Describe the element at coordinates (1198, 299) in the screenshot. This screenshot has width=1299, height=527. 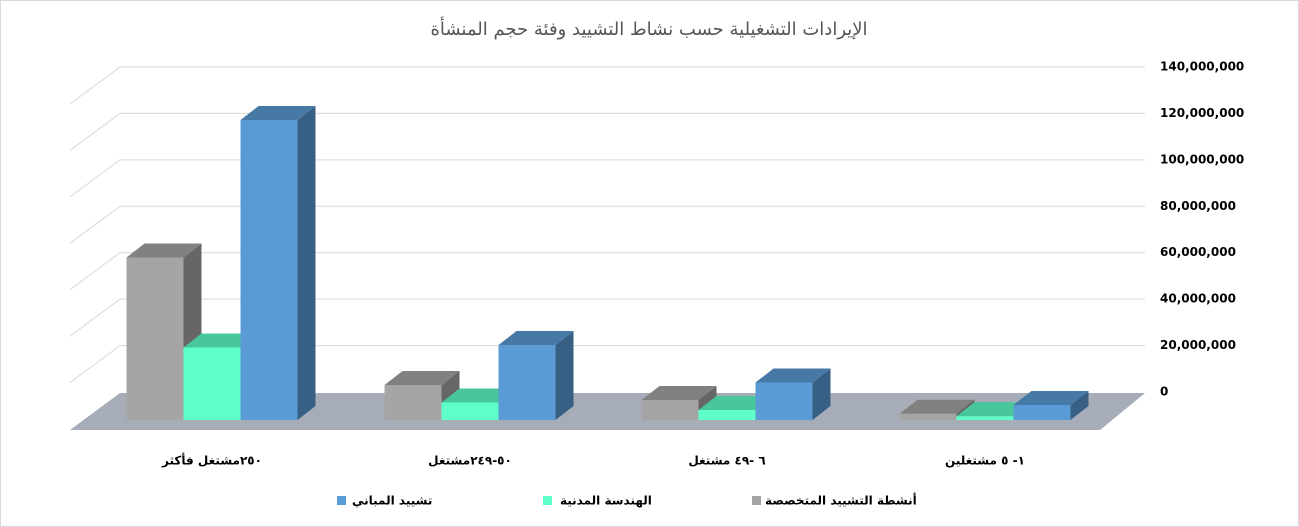
I see `y-tick-label: 40,000,000` at that location.